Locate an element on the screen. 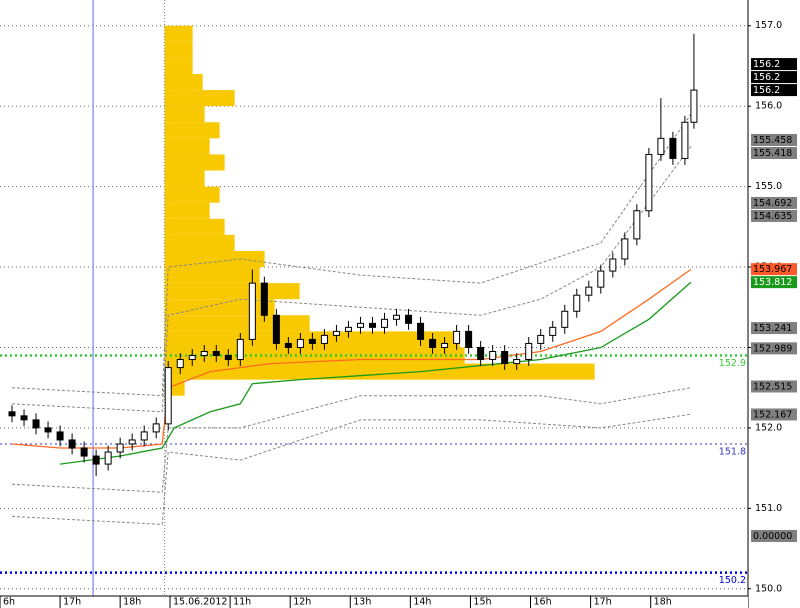  x-tick-label: 14h is located at coordinates (422, 602).